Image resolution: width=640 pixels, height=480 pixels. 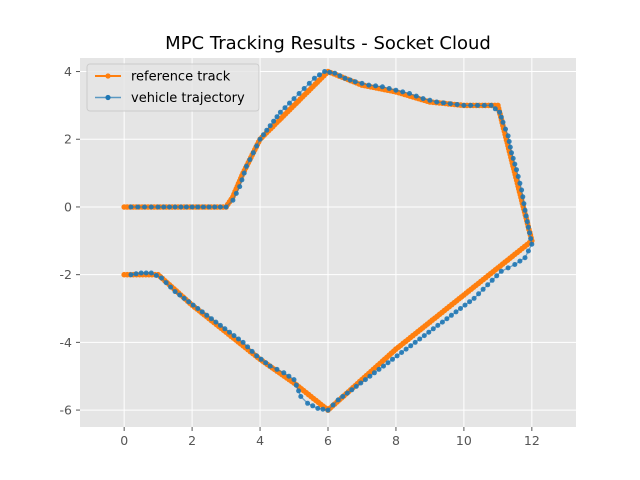 What do you see at coordinates (188, 98) in the screenshot?
I see `legend-label-vehicle-trajectory: vehicle trajectory` at bounding box center [188, 98].